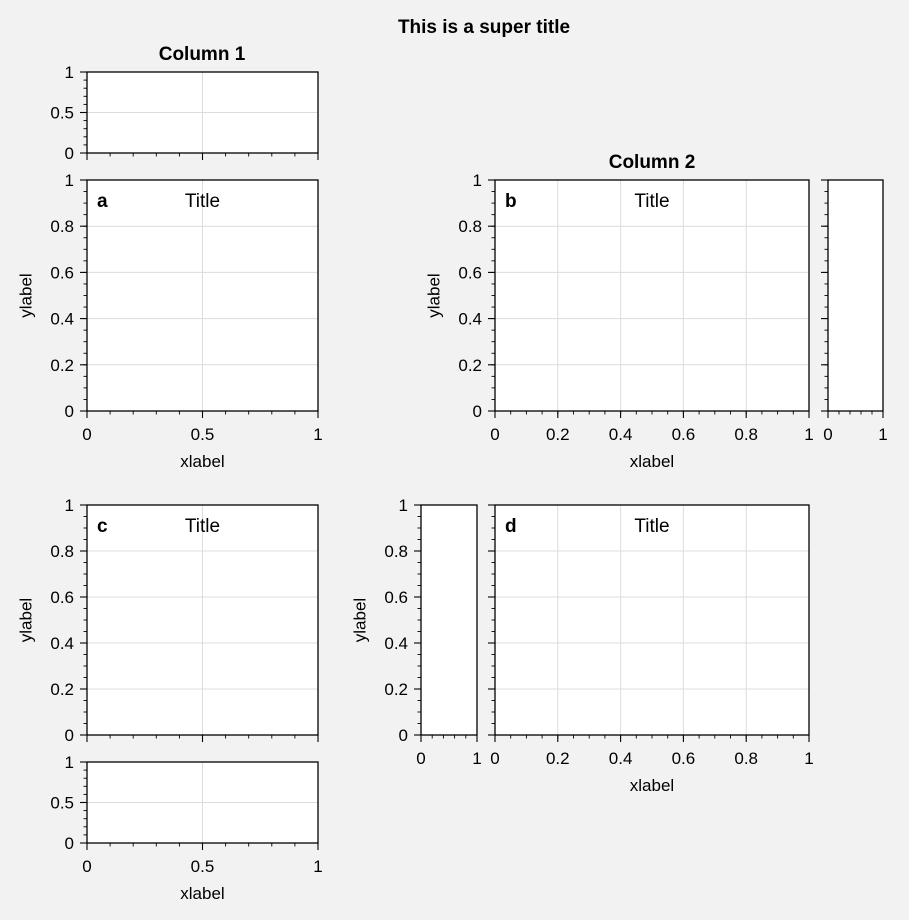  What do you see at coordinates (102, 201) in the screenshot?
I see `panel-label: a` at bounding box center [102, 201].